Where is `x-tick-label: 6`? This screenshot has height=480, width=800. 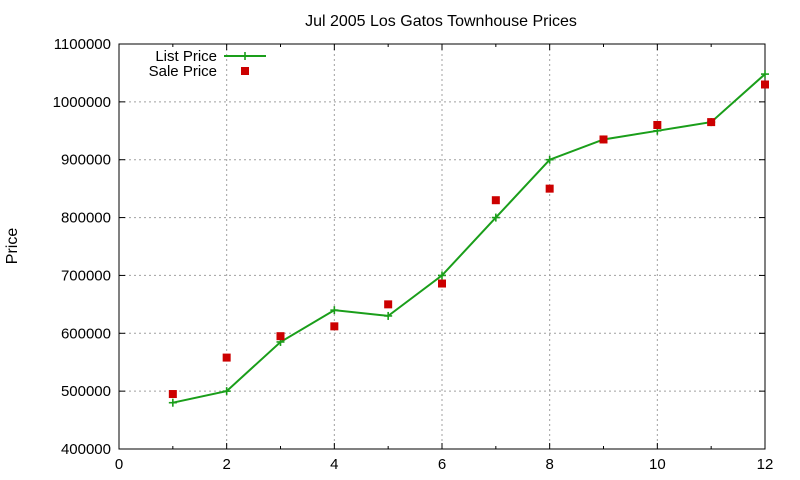
x-tick-label: 6 is located at coordinates (442, 464).